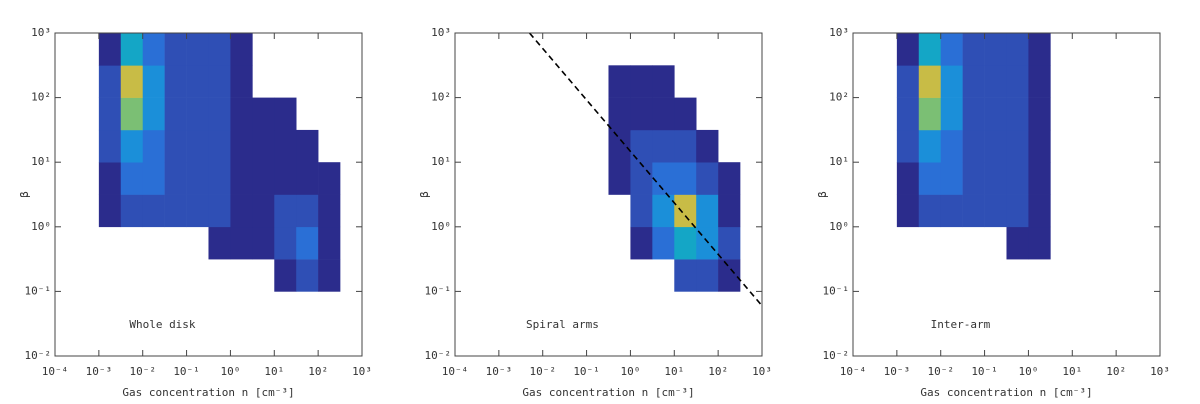 The image size is (1200, 404). Describe the element at coordinates (318, 371) in the screenshot. I see `x-tick-label: 10²` at that location.